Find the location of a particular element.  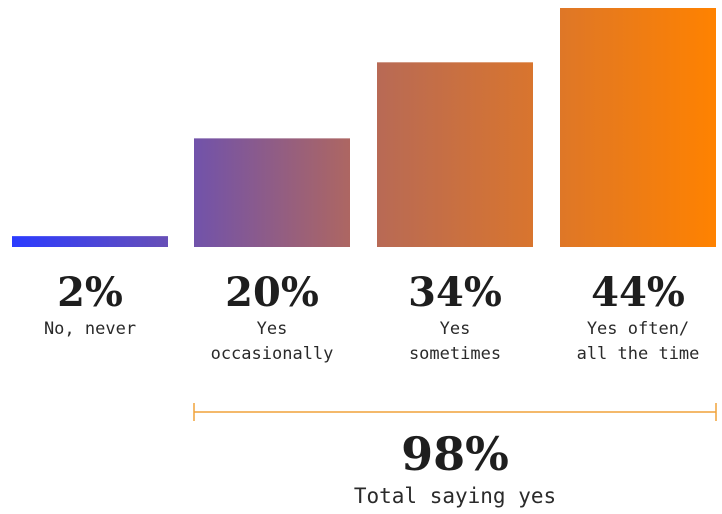

total-value-label: 98% is located at coordinates (455, 454).